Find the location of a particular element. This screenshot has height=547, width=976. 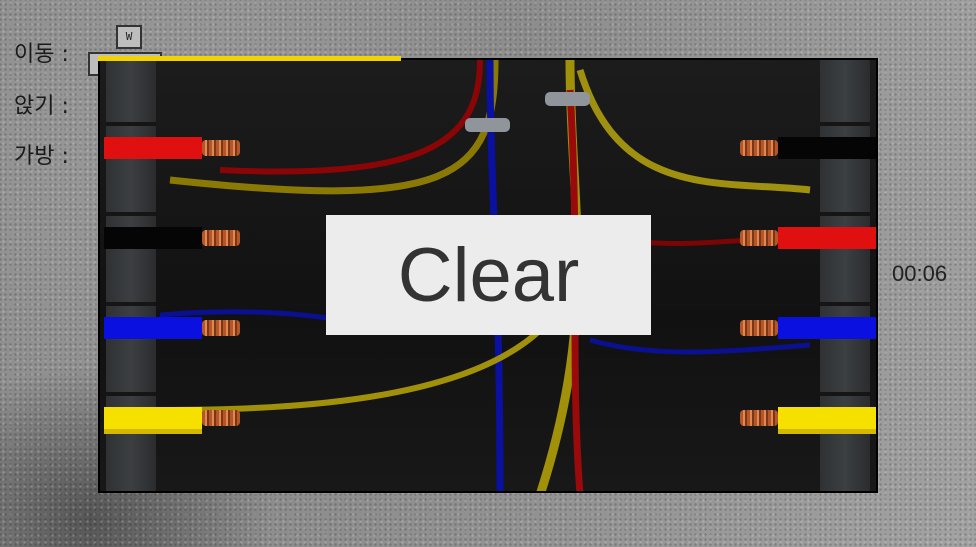

sit-label: 앉기 : is located at coordinates (41, 106).